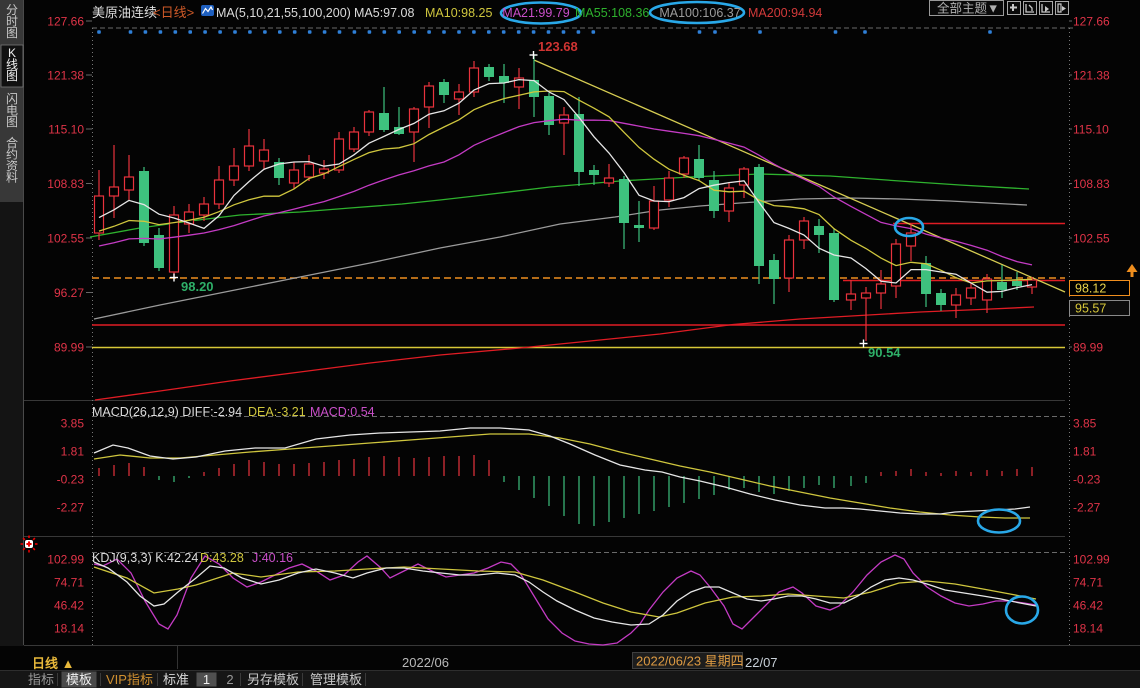  What do you see at coordinates (129, 679) in the screenshot?
I see `svg-text: VIP指标` at bounding box center [129, 679].